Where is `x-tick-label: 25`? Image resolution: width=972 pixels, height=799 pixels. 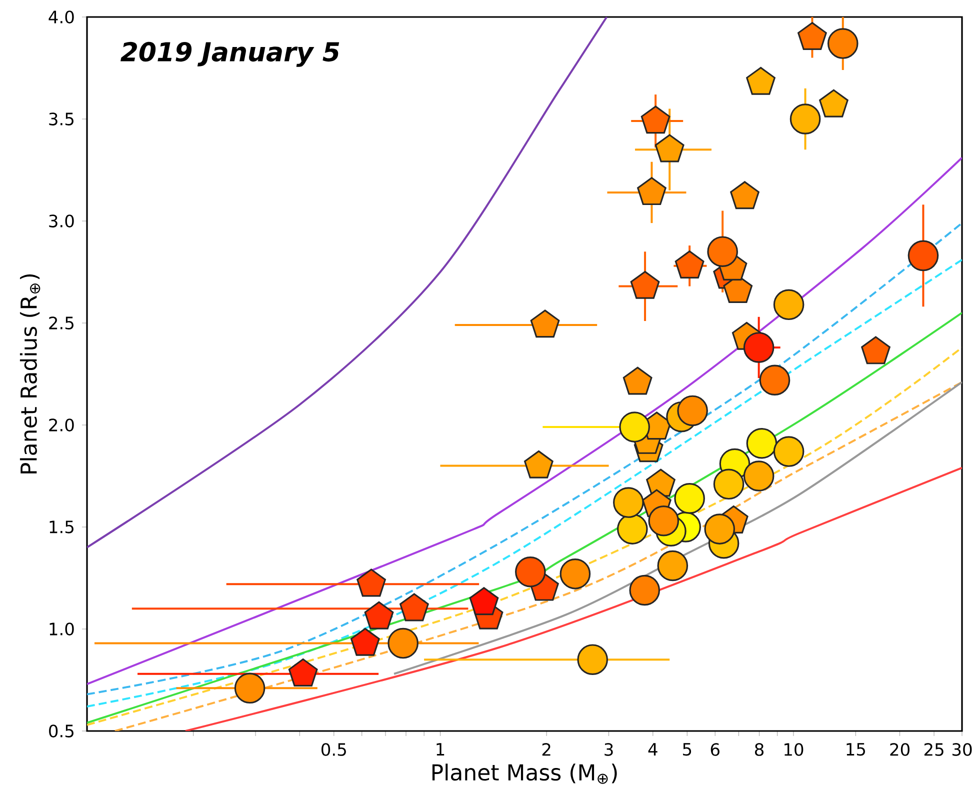
x-tick-label: 25 is located at coordinates (934, 749).